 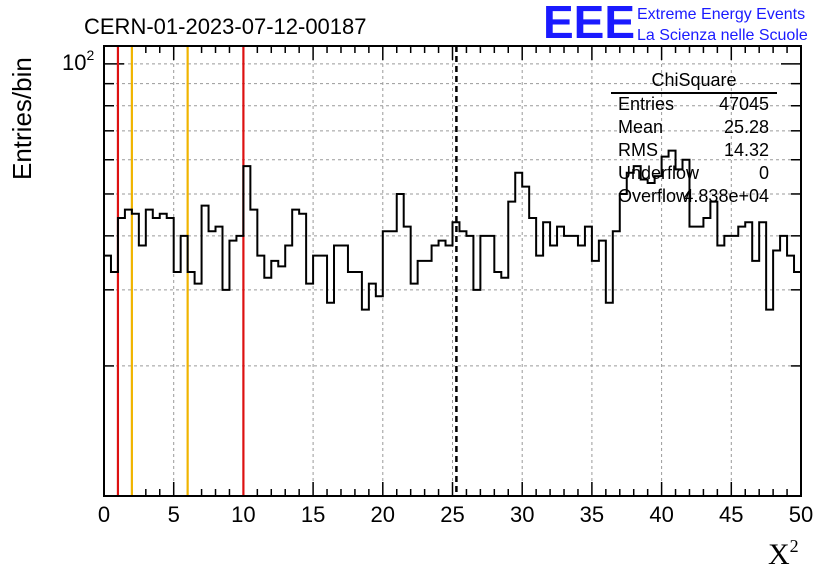 What do you see at coordinates (764, 173) in the screenshot?
I see `stats-value-underflow: 0` at bounding box center [764, 173].